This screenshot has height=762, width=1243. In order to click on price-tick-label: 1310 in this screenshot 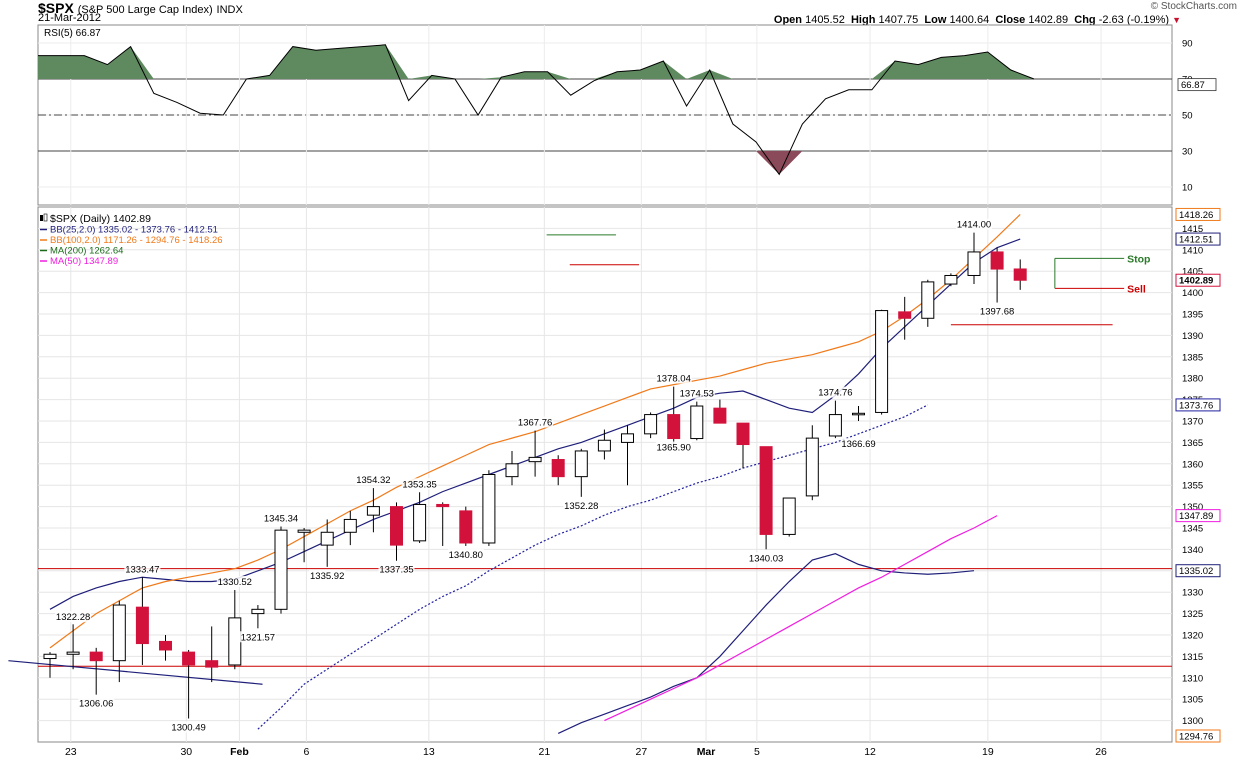, I will do `click(1192, 678)`.